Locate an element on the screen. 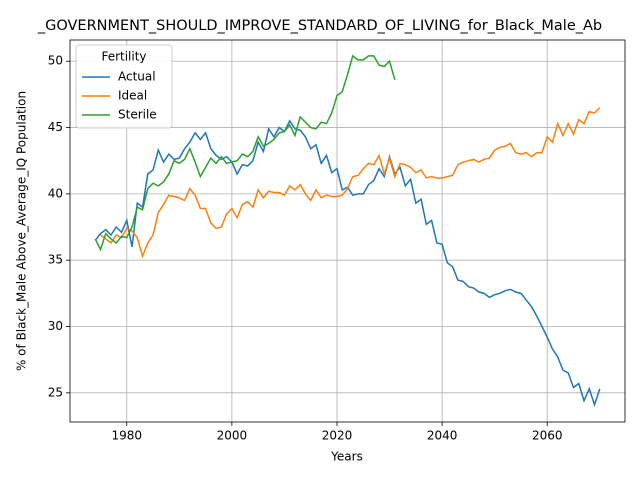 This screenshot has height=480, width=640. y-tick-label: 45 is located at coordinates (55, 127).